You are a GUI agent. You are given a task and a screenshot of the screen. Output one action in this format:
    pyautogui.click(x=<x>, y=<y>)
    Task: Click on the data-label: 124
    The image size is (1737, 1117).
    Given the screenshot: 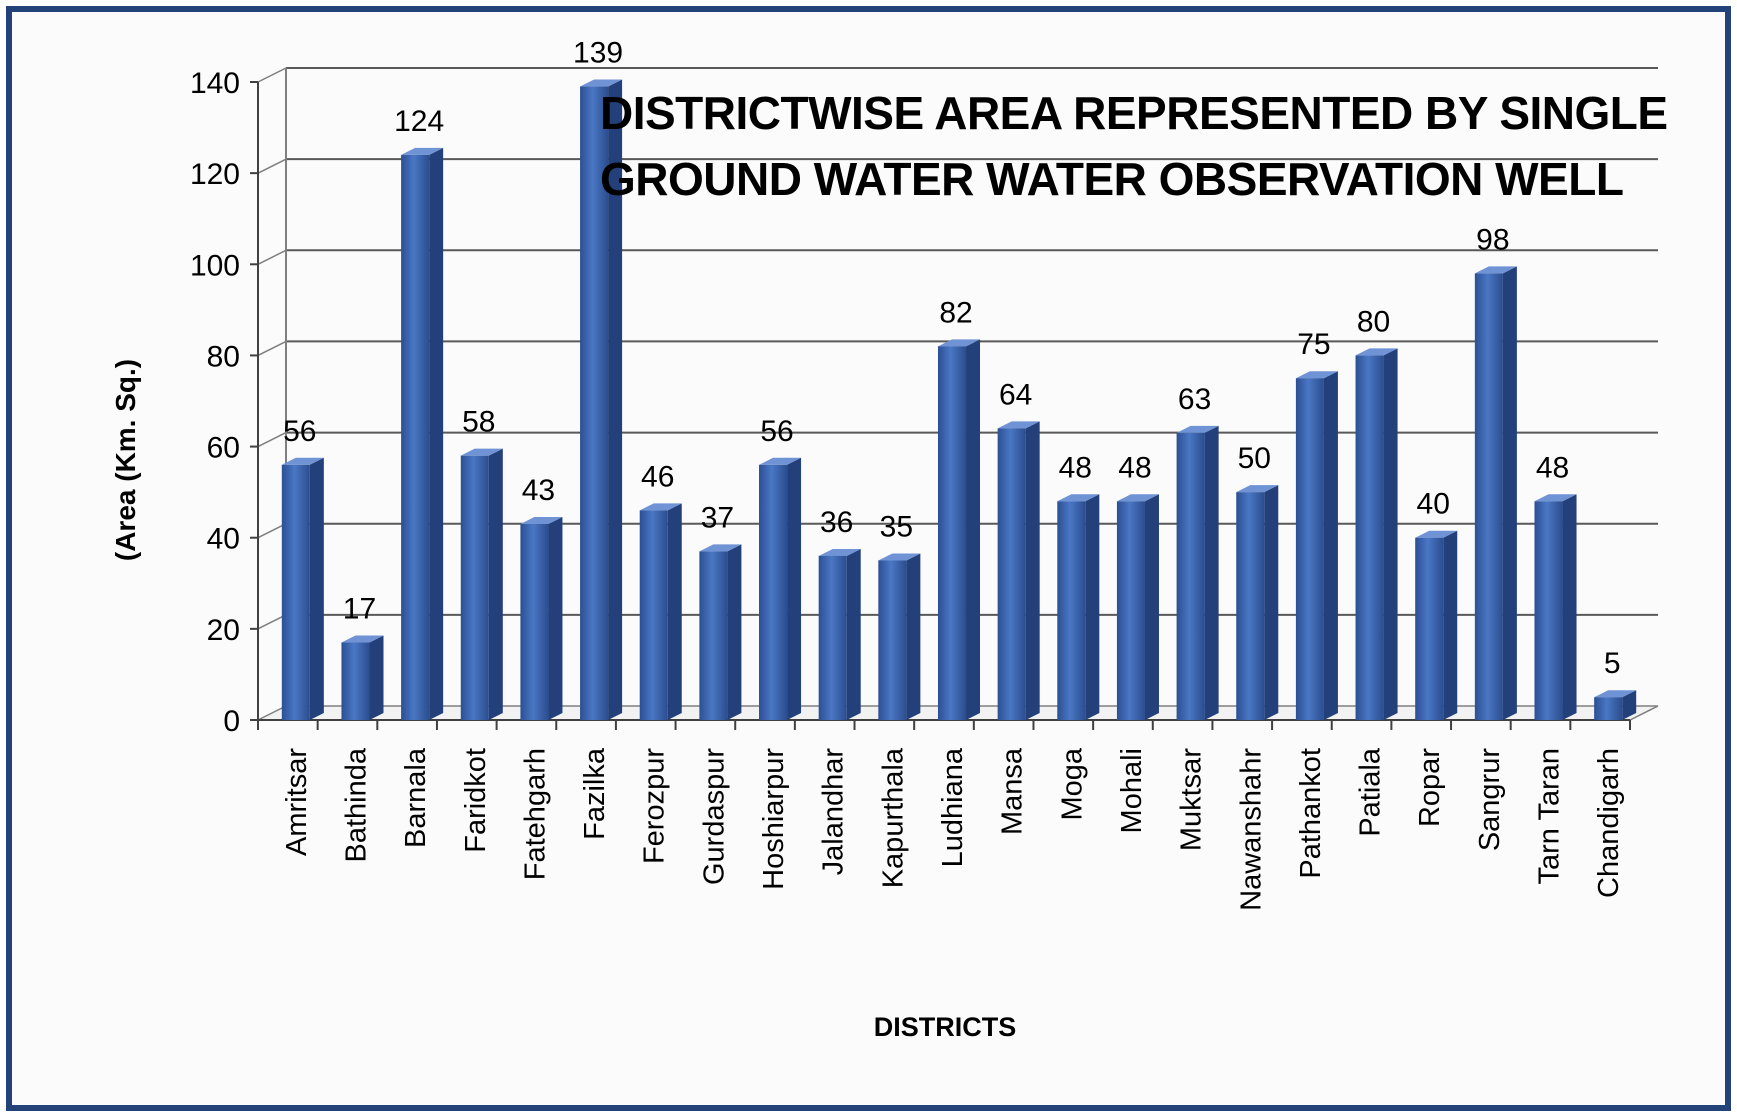 What is the action you would take?
    pyautogui.click(x=419, y=121)
    